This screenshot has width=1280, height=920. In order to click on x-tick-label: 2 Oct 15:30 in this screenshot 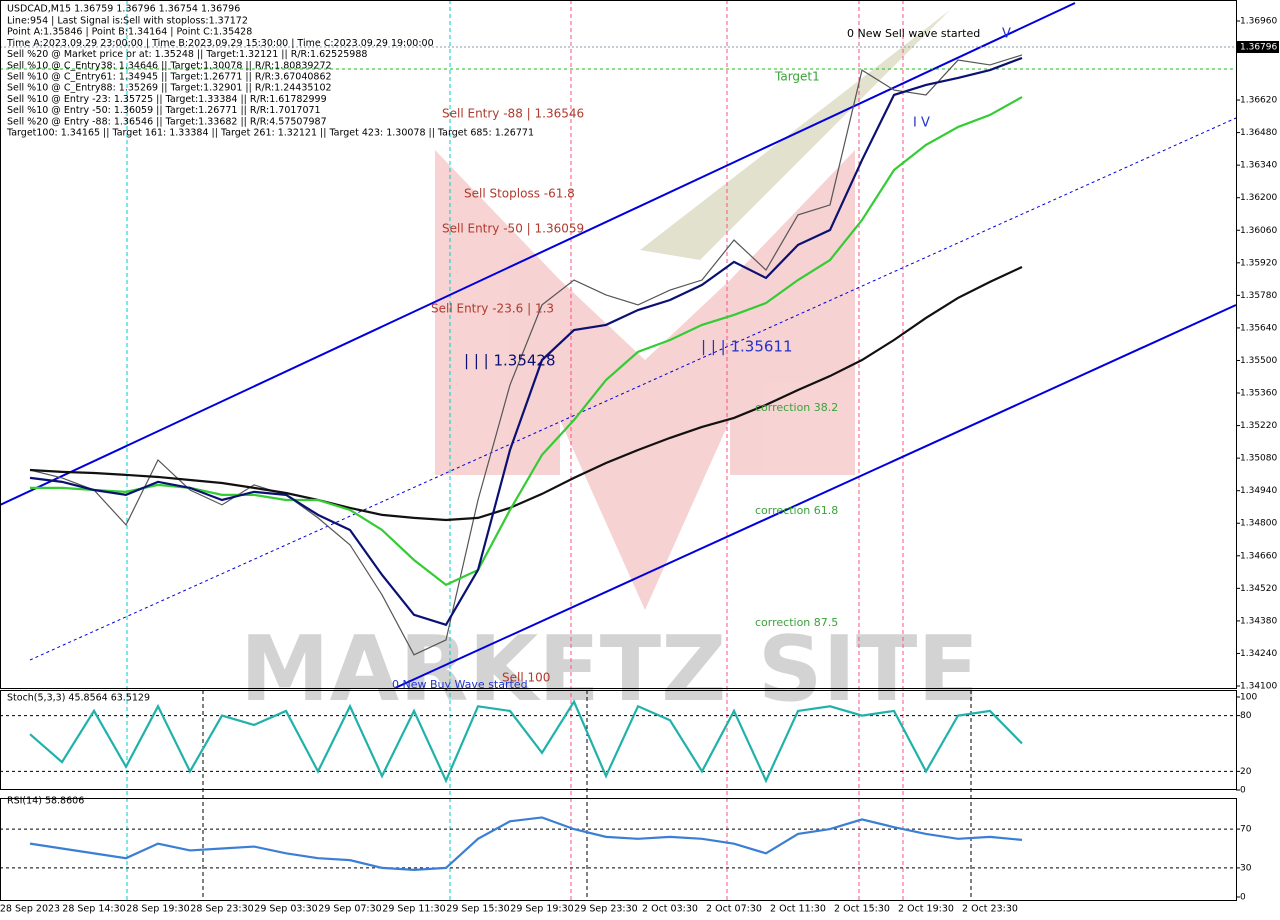, I will do `click(862, 909)`.